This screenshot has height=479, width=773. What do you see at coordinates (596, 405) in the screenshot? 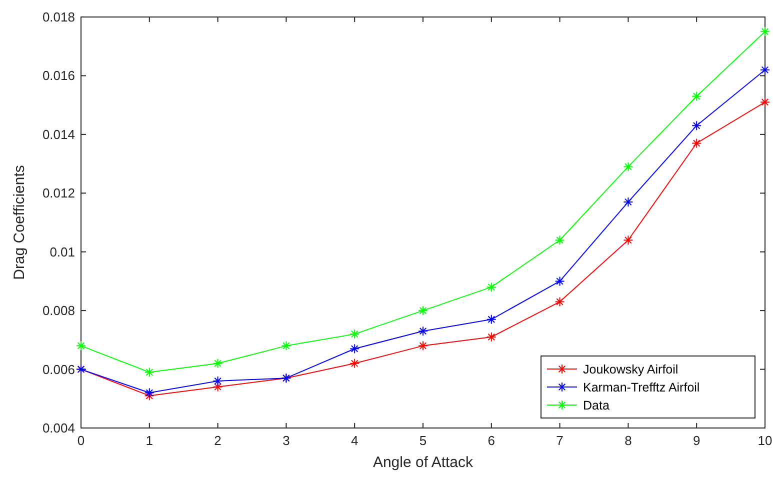
I see `legend-label: Data` at bounding box center [596, 405].